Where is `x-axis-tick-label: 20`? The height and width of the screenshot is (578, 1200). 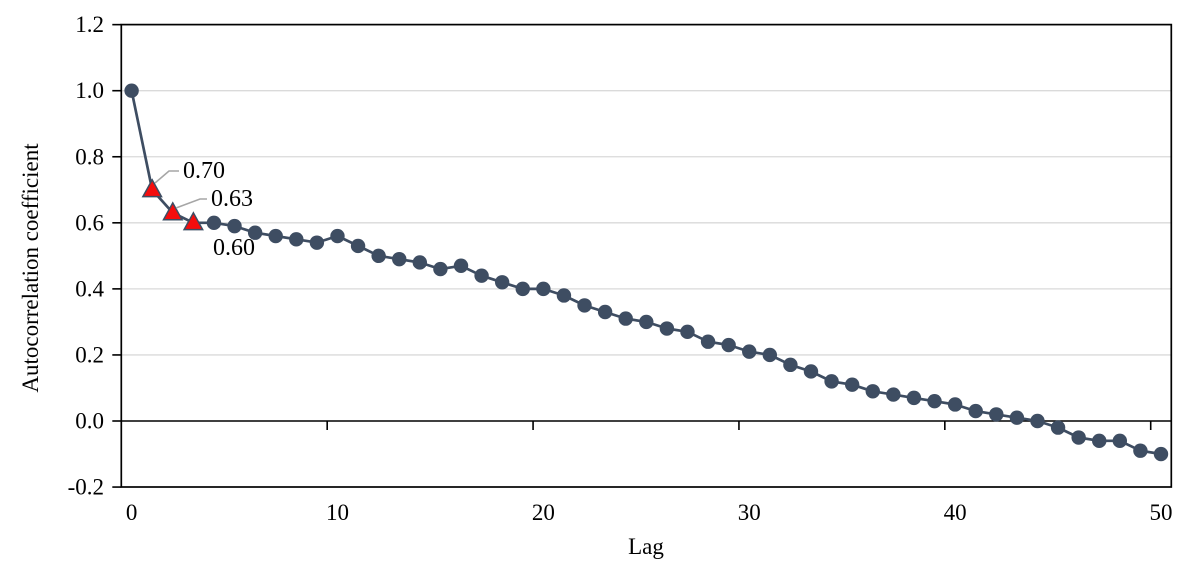 x-axis-tick-label: 20 is located at coordinates (543, 512).